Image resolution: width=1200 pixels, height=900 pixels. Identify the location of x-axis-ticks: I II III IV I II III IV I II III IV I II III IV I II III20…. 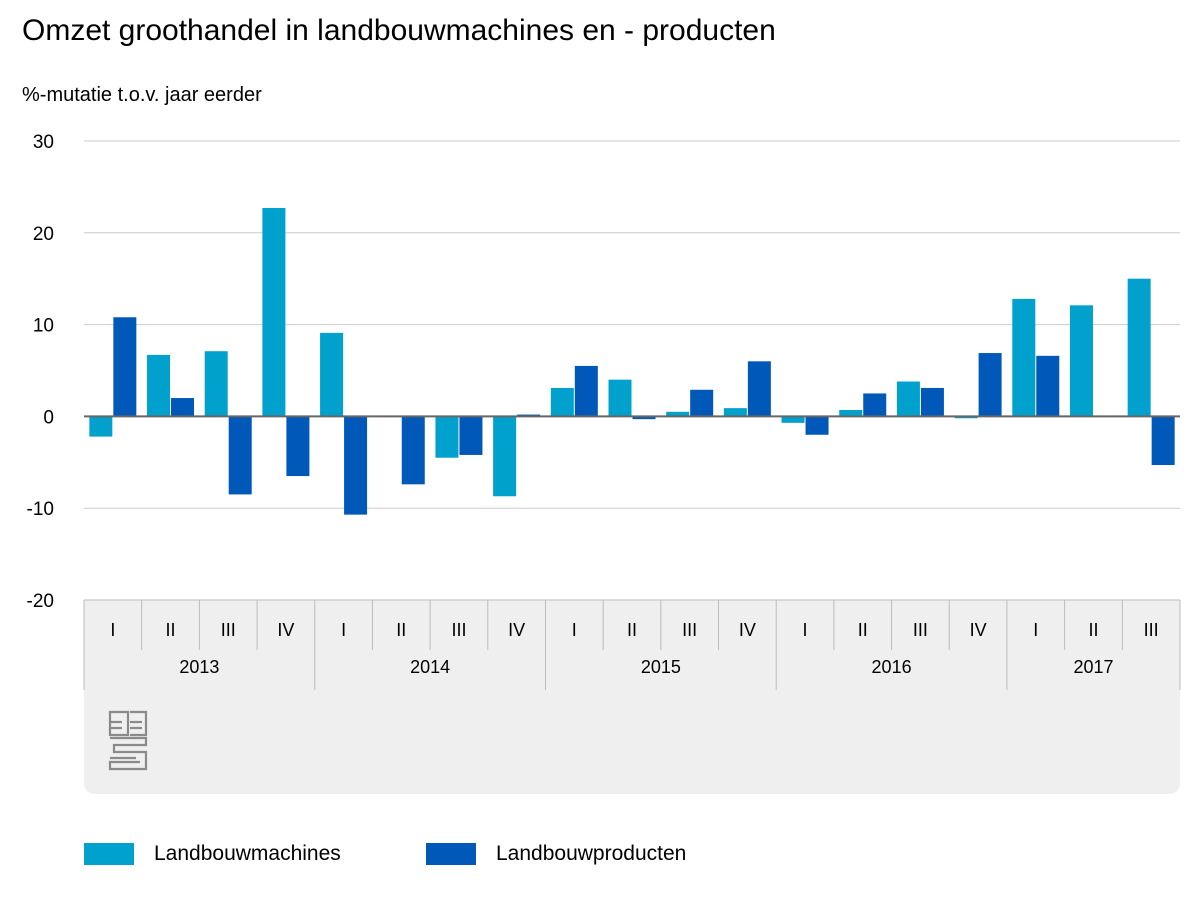
(632, 644).